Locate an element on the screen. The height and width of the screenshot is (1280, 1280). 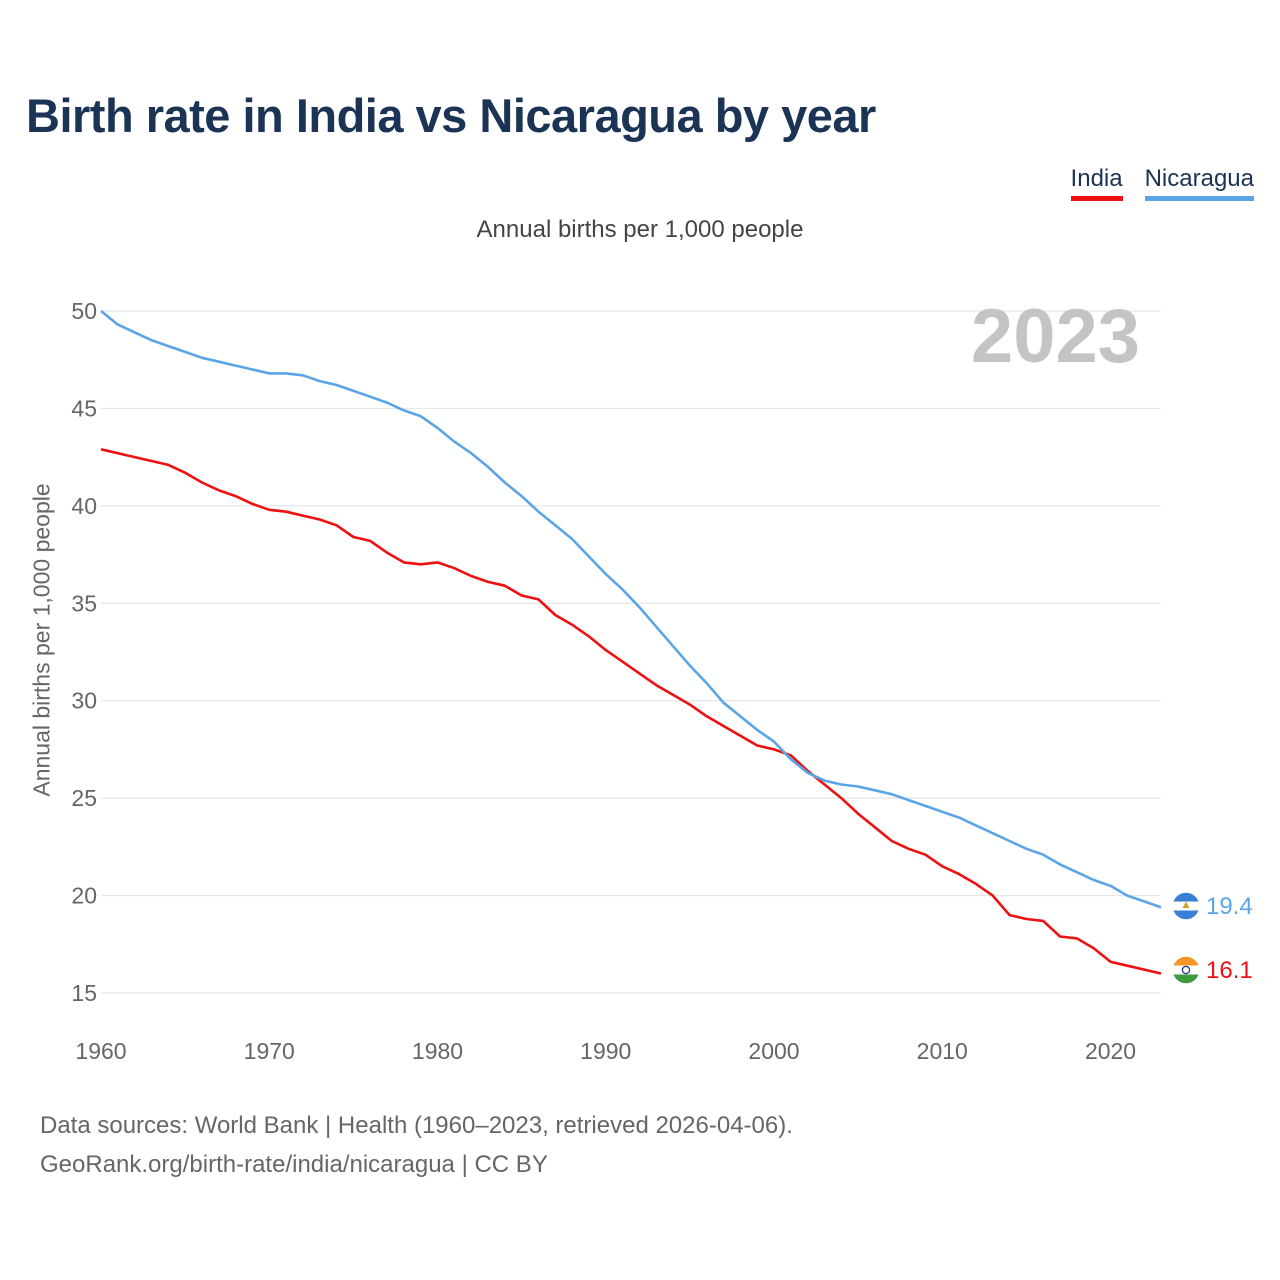
y-tick-label: 50 is located at coordinates (84, 311).